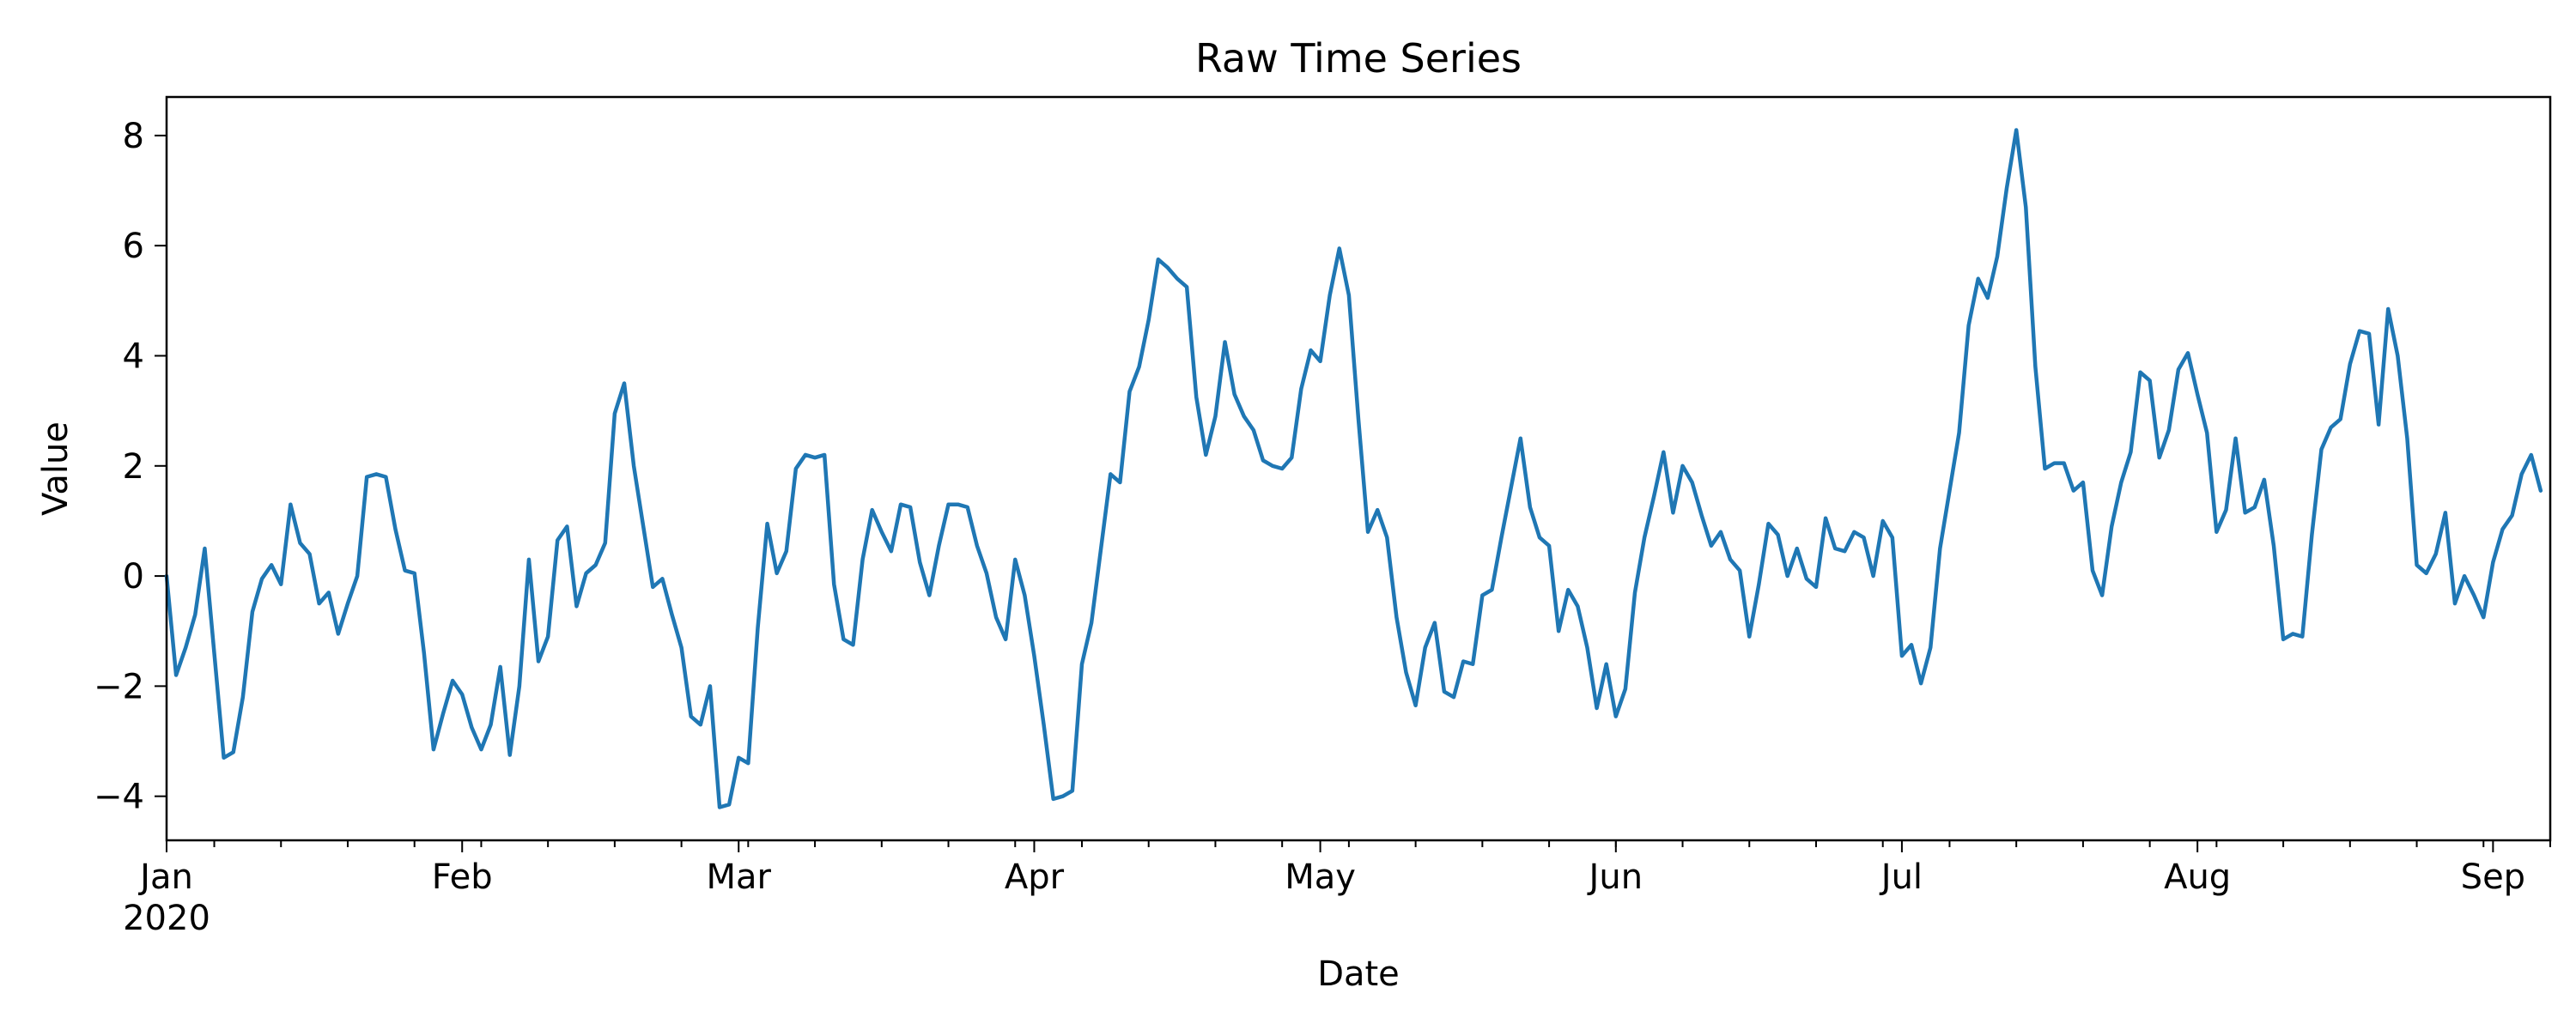 This screenshot has width=2576, height=1030. What do you see at coordinates (1615, 877) in the screenshot?
I see `x-tick-label: Jun` at bounding box center [1615, 877].